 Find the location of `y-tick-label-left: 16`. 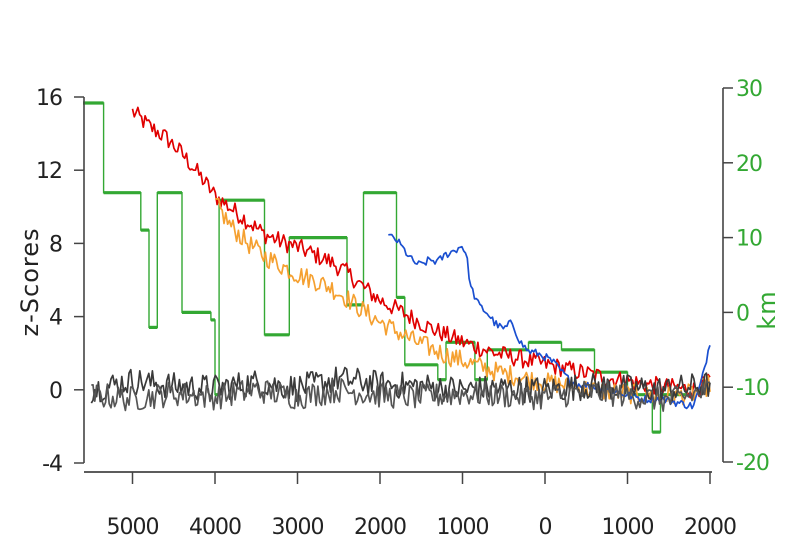

y-tick-label-left: 16 is located at coordinates (49, 98).